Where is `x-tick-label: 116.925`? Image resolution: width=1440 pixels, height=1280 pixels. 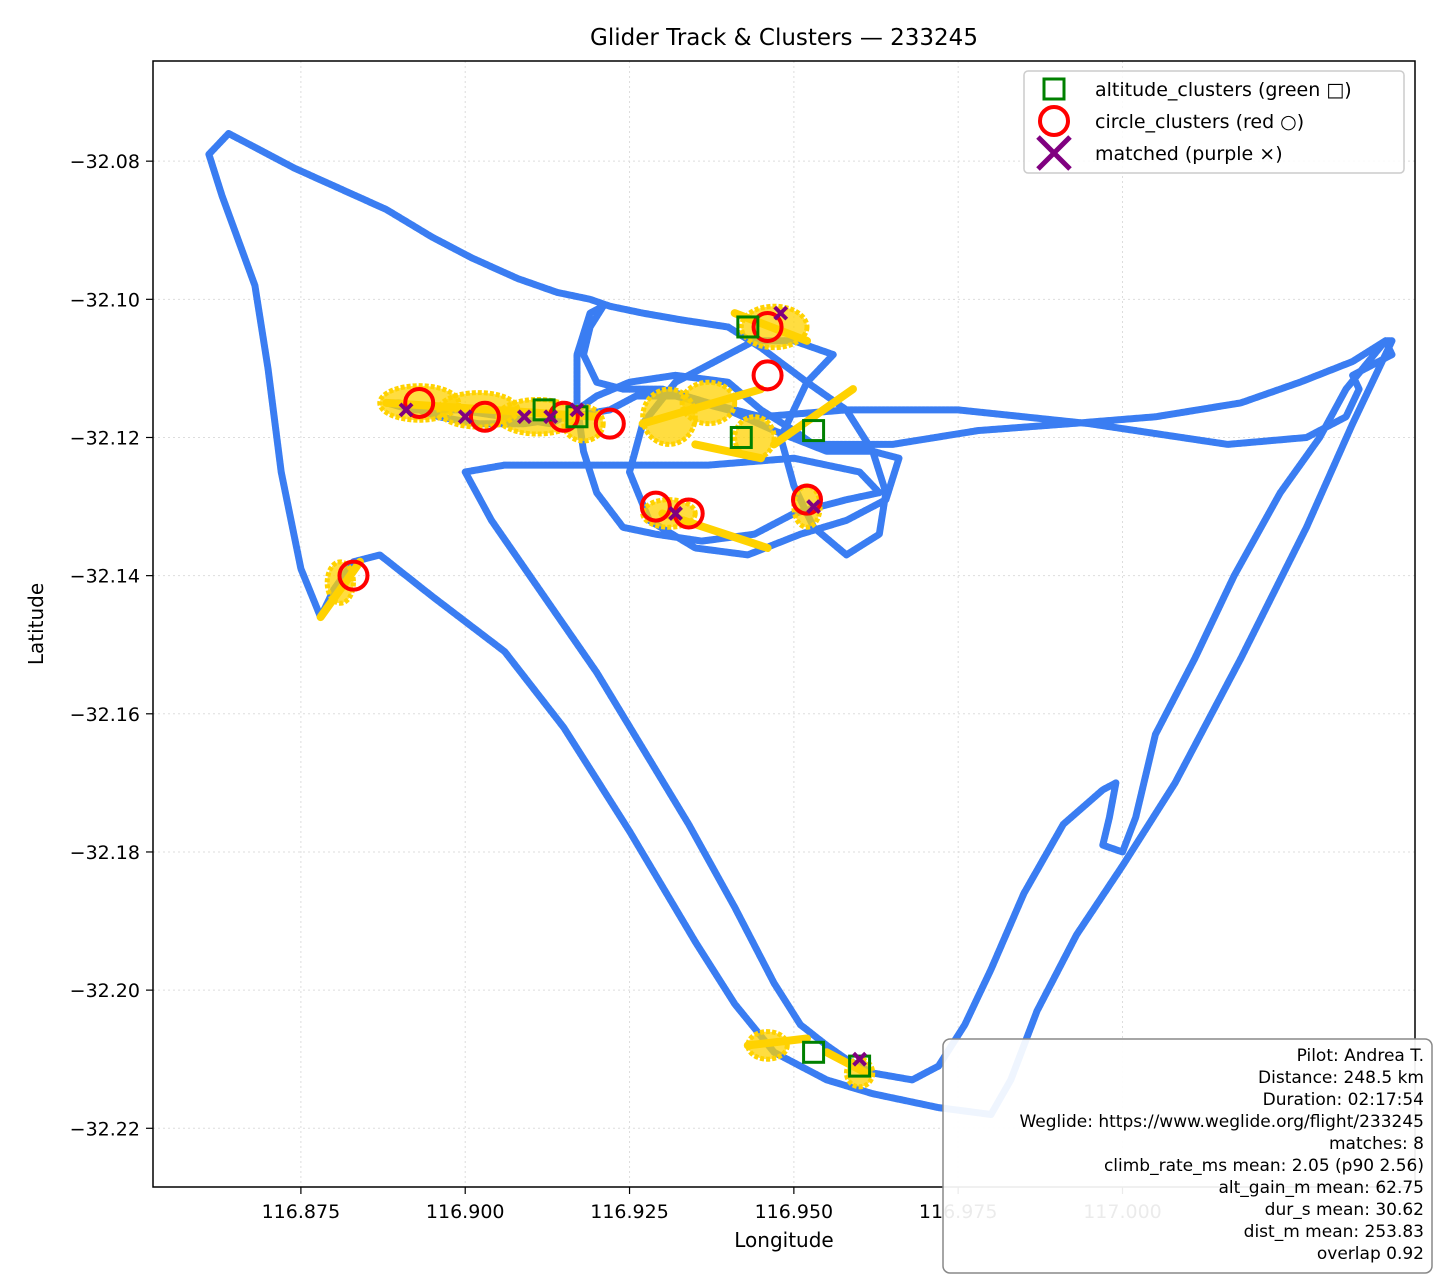
x-tick-label: 116.925 is located at coordinates (629, 1212).